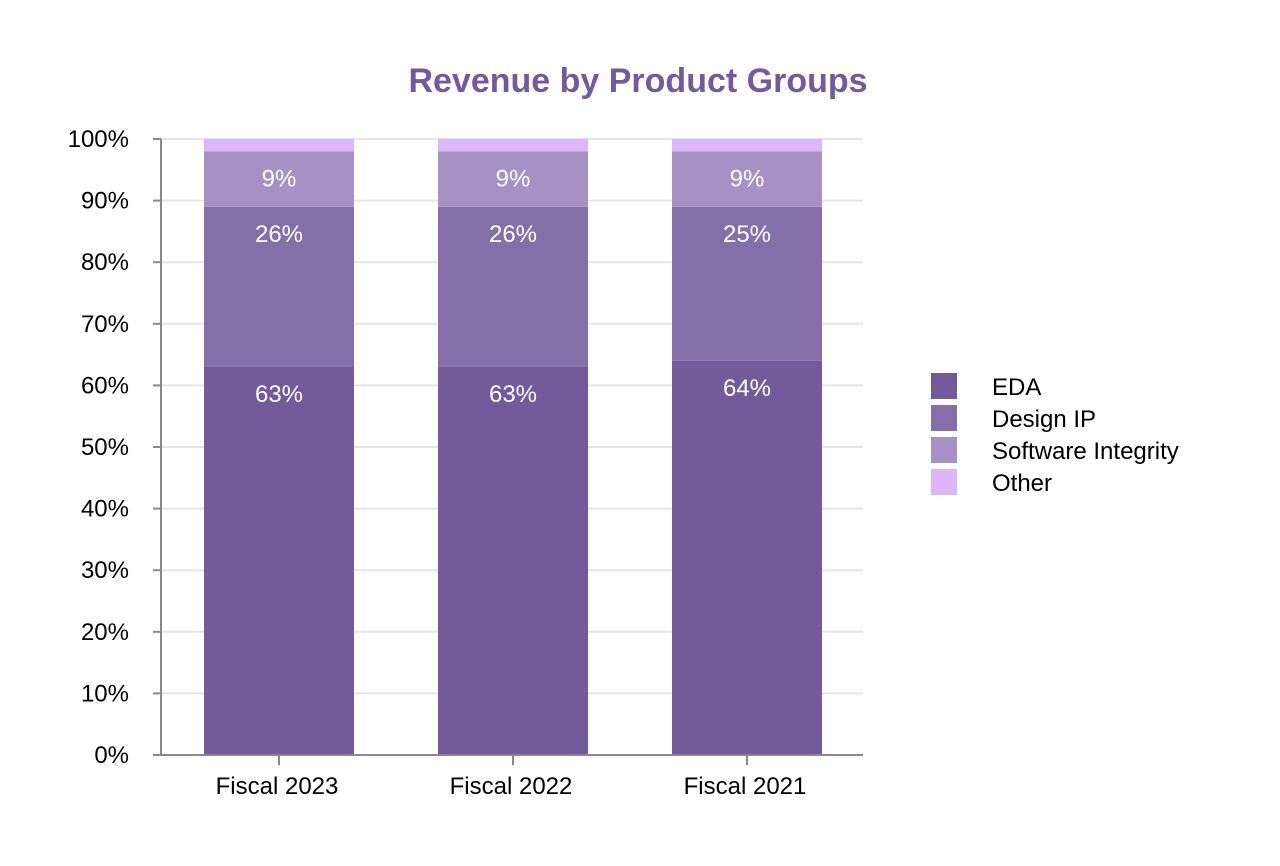 The height and width of the screenshot is (866, 1280). Describe the element at coordinates (1044, 419) in the screenshot. I see `legend-label: Design IP` at that location.